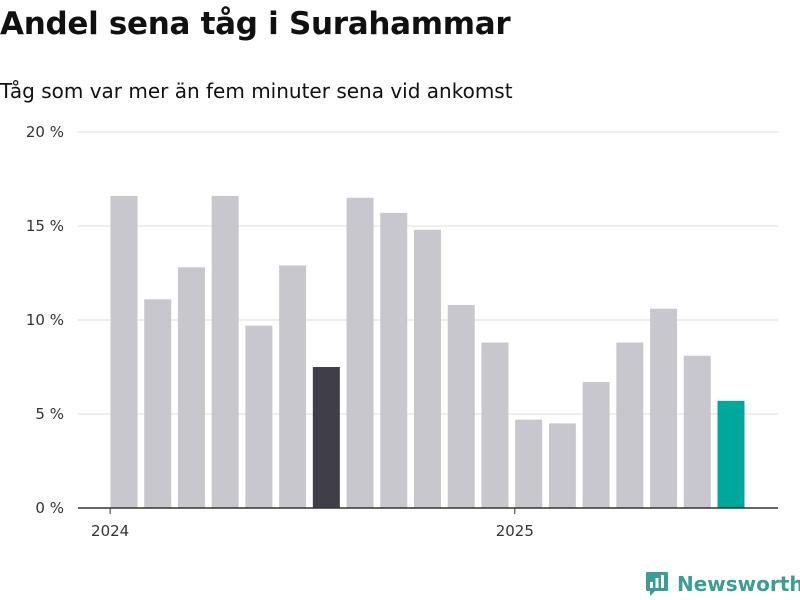  Describe the element at coordinates (515, 531) in the screenshot. I see `x-tick-label: 2025` at that location.